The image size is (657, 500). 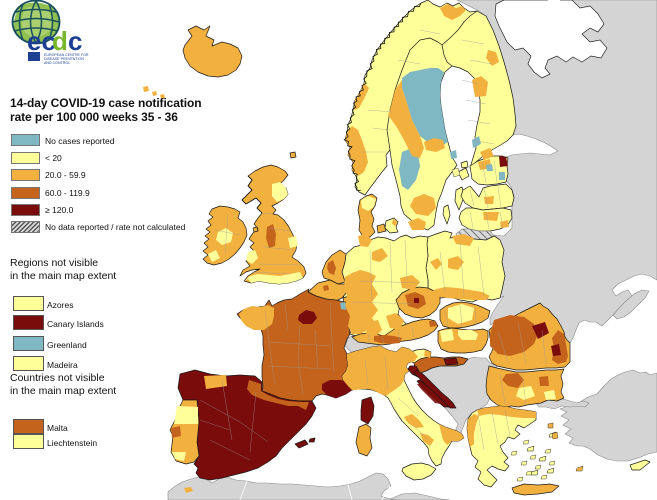 What do you see at coordinates (41, 41) in the screenshot?
I see `svg-text: ec` at bounding box center [41, 41].